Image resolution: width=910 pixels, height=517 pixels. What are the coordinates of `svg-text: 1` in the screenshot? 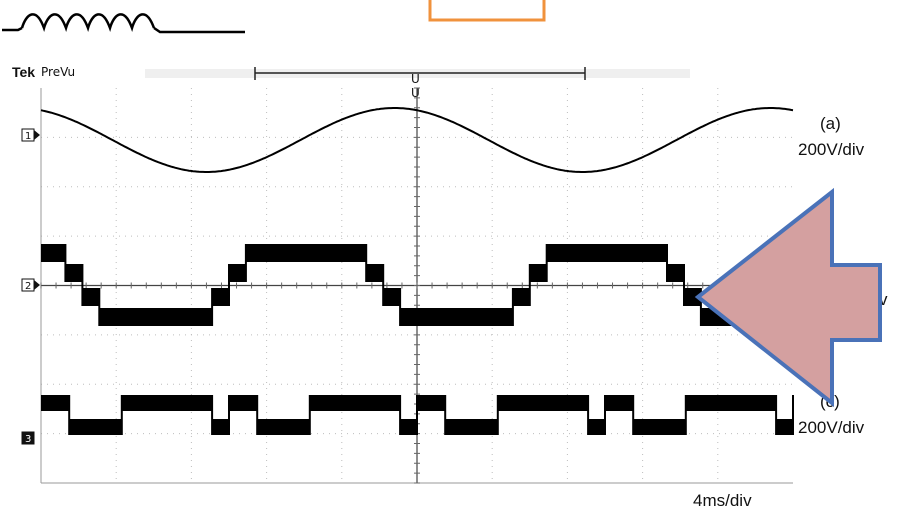 It's located at (28, 136).